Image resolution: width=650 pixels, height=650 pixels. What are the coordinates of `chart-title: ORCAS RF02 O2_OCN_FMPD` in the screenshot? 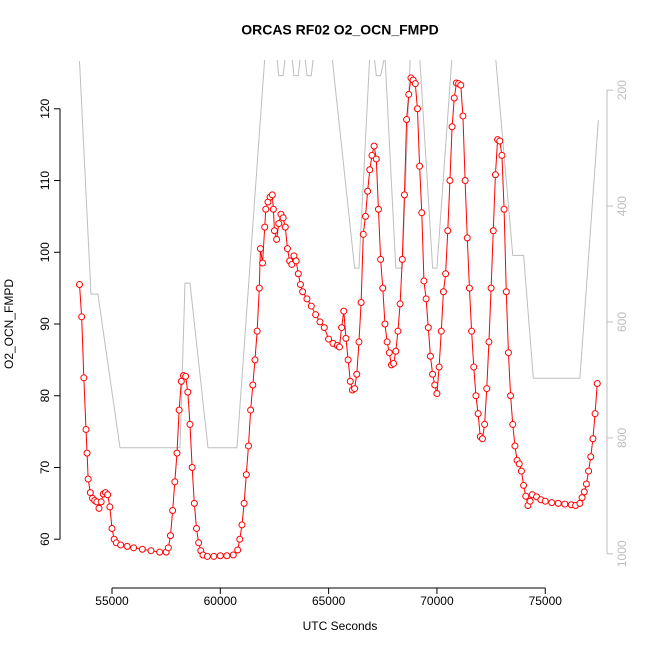 It's located at (340, 30).